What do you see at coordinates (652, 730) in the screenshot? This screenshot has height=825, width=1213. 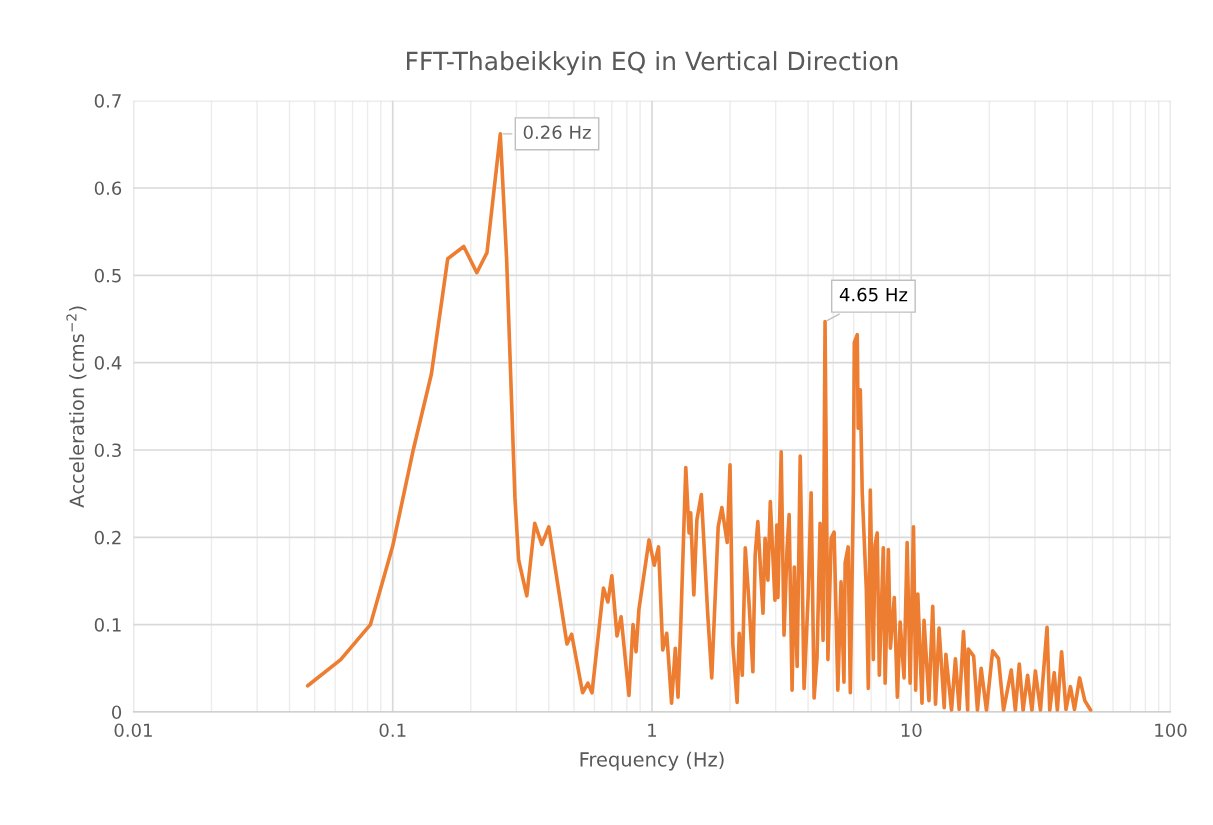 I see `x-tick-label: 1` at bounding box center [652, 730].